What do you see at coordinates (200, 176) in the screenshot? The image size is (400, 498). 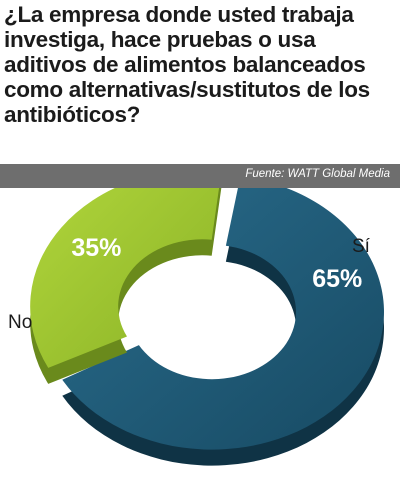 I see `source-bar: Fuente: WATT Global Media` at bounding box center [200, 176].